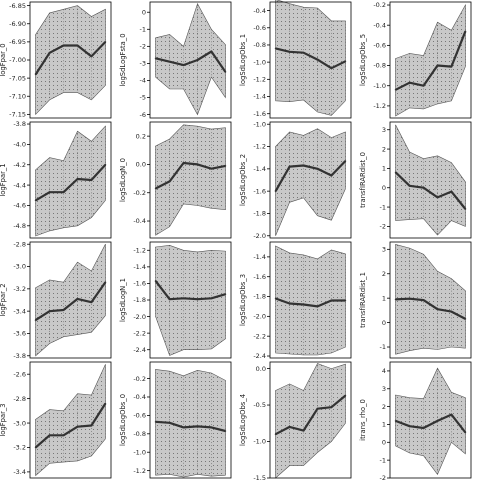 Image resolution: width=480 pixels, height=480 pixels. Describe the element at coordinates (123, 300) in the screenshot. I see `y-axis-label: logSdLogN_1` at that location.